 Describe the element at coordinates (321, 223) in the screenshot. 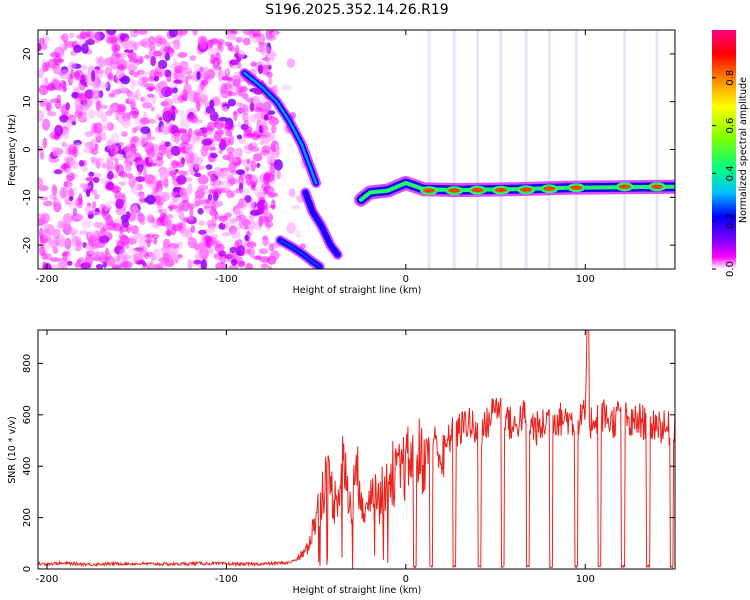

I see `converging-arcs-band` at that location.